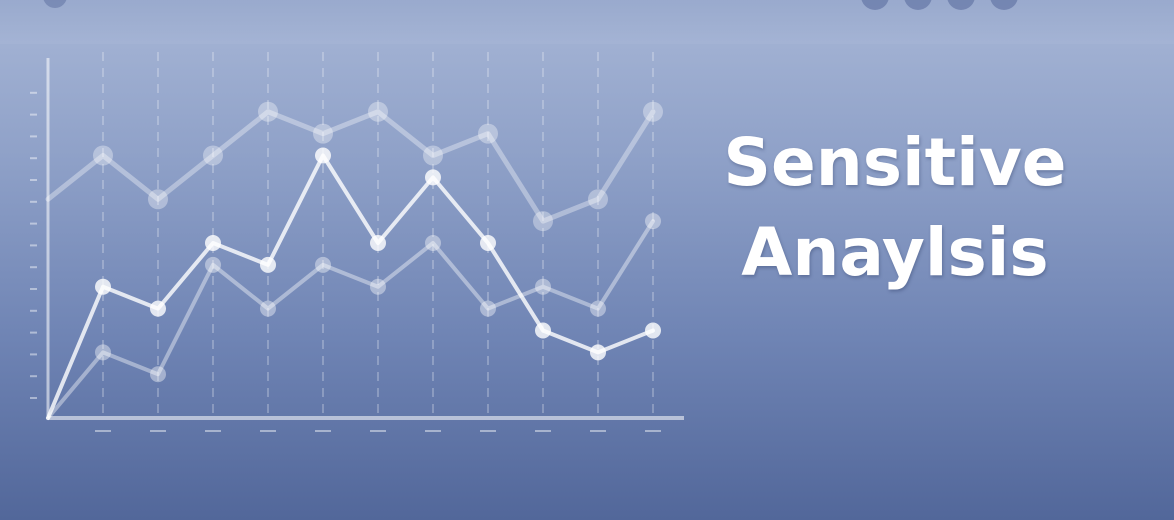  Describe the element at coordinates (587, 22) in the screenshot. I see `top-decoration` at that location.